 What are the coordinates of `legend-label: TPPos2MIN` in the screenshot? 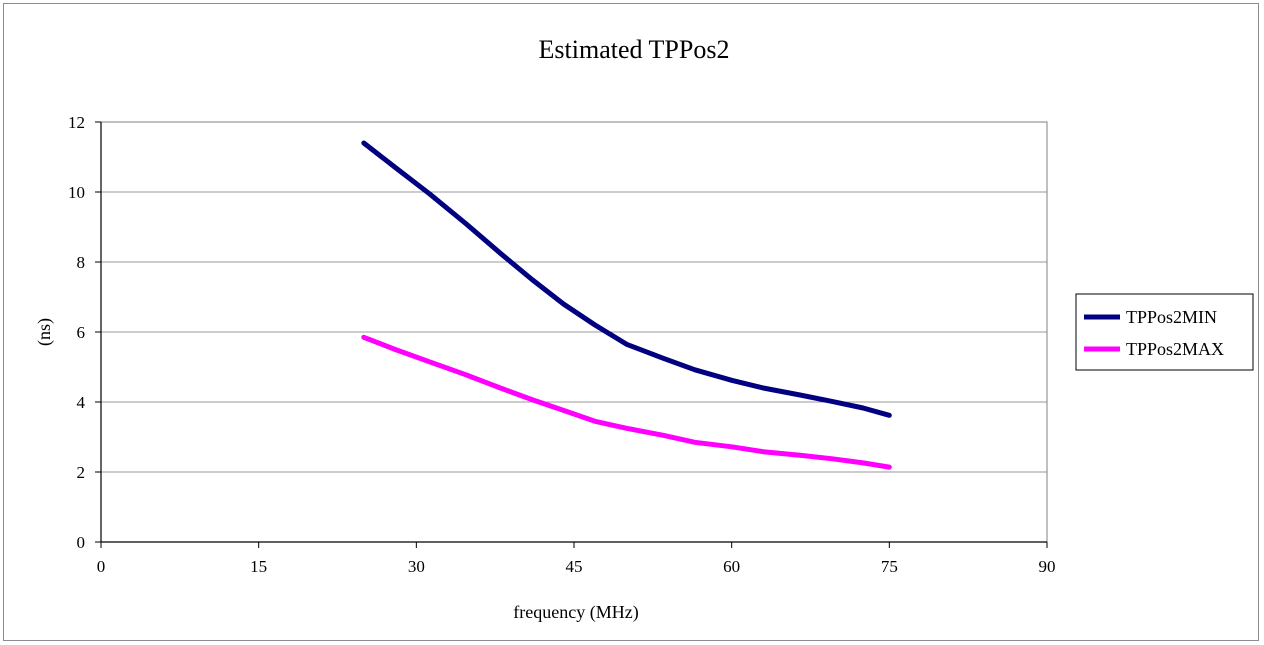 It's located at (1171, 317).